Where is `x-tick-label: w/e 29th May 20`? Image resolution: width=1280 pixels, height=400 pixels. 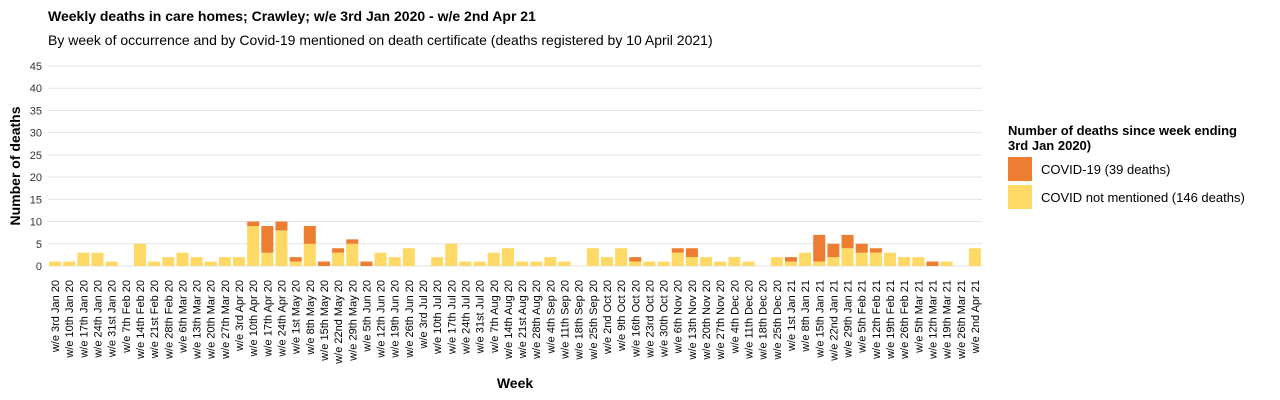 x-tick-label: w/e 29th May 20 is located at coordinates (353, 321).